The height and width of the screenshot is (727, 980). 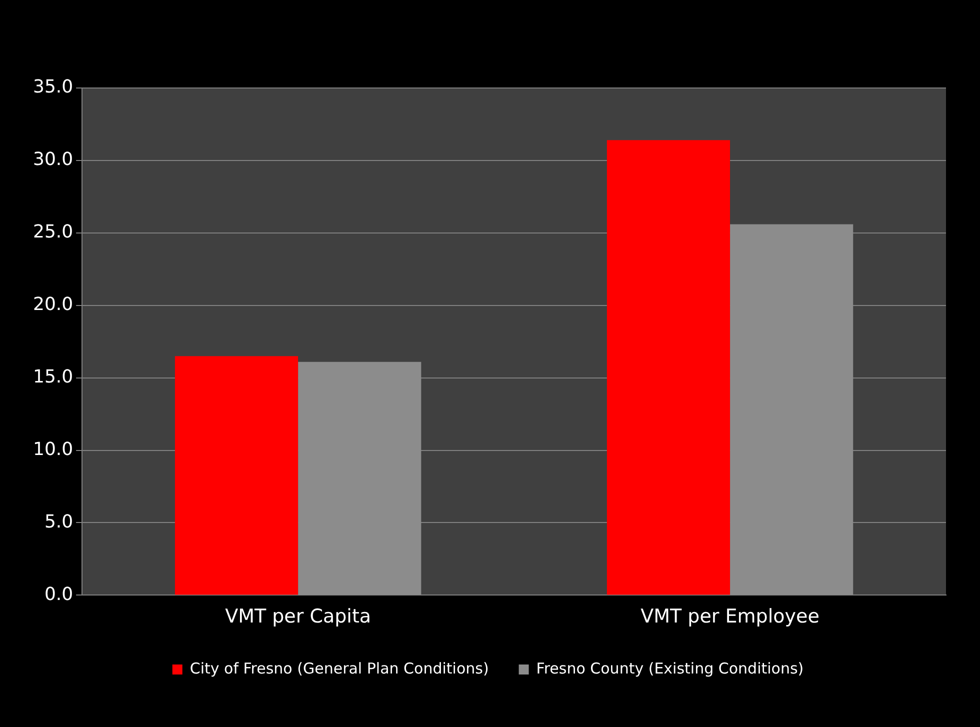 I want to click on y-tick-label: 0.0, so click(x=59, y=594).